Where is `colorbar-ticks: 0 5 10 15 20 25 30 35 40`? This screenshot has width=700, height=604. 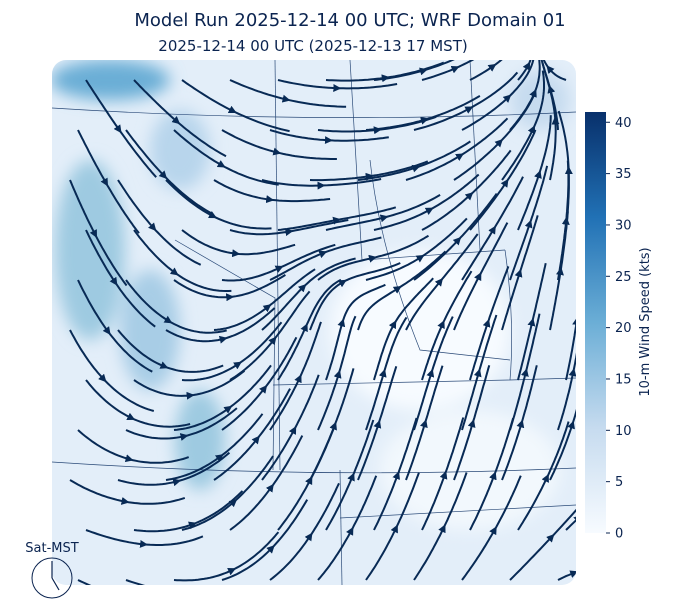 colorbar-ticks: 0 5 10 15 20 25 30 35 40 is located at coordinates (619, 329).